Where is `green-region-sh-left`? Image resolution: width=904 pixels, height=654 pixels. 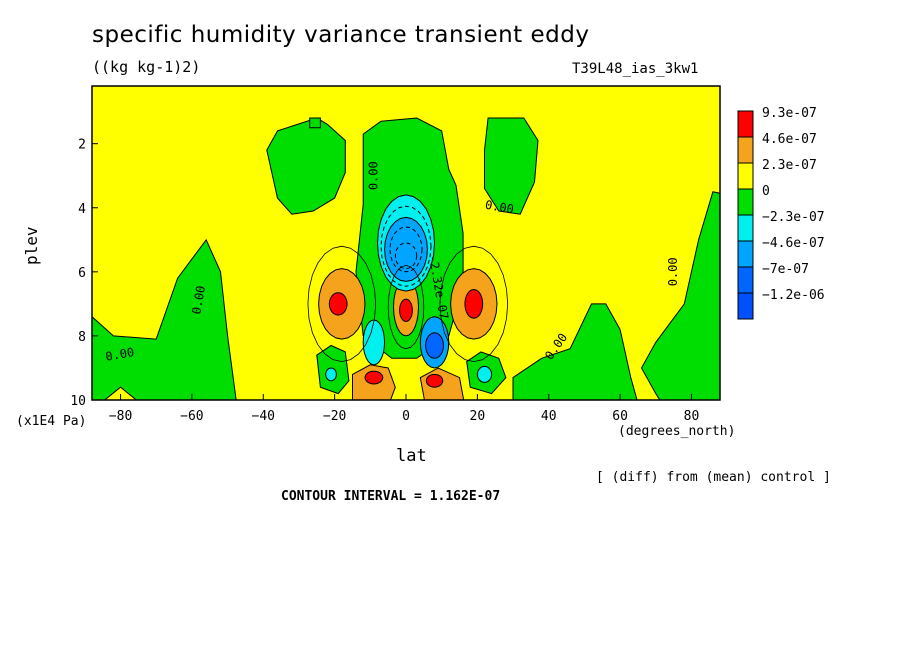 green-region-sh-left is located at coordinates (164, 319).